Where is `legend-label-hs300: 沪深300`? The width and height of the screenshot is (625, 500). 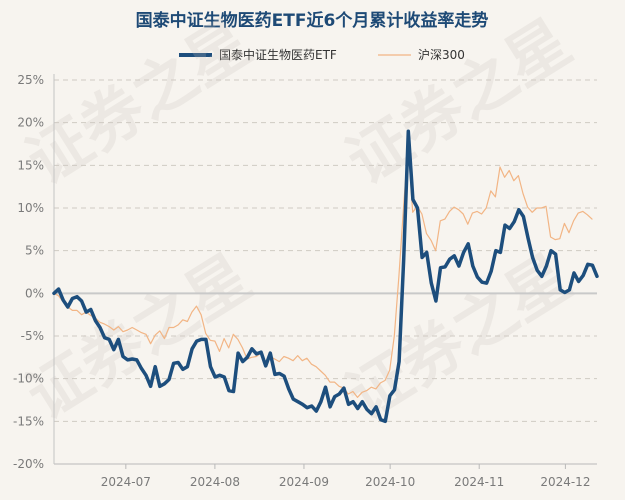
legend-label-hs300: 沪深300 is located at coordinates (441, 55).